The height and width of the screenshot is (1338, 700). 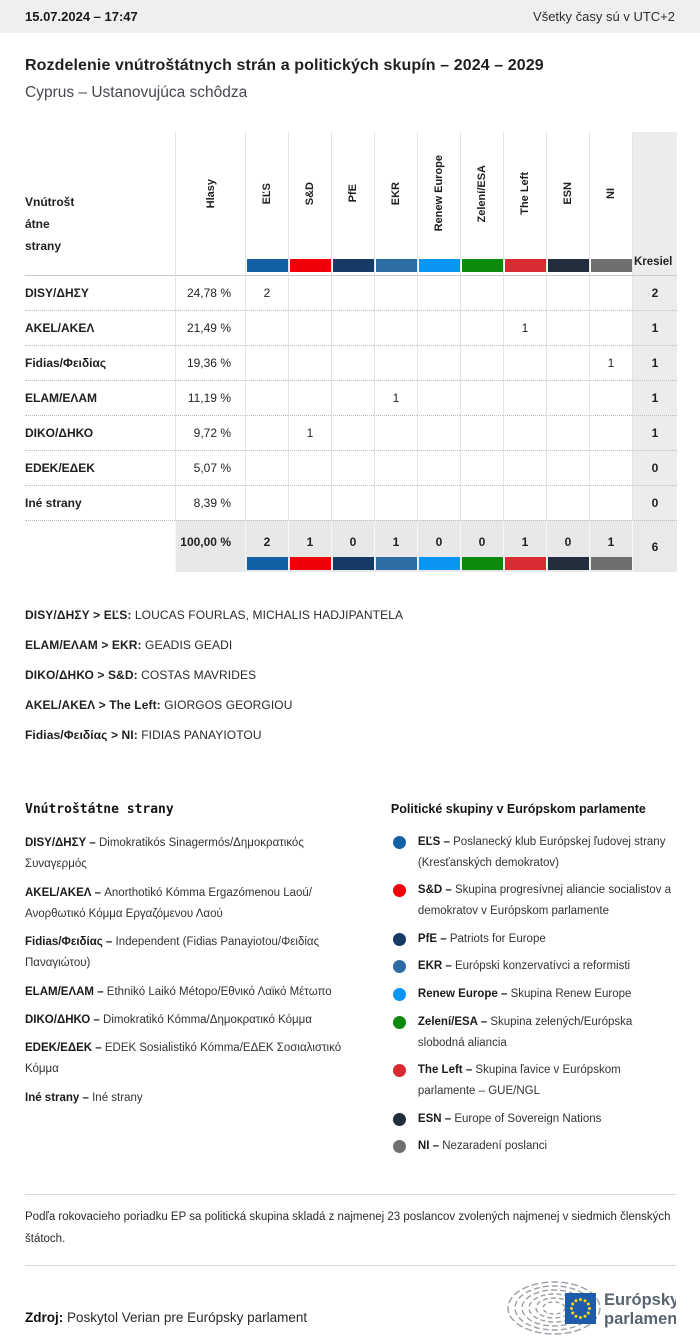 I want to click on party-name: DISY/ΔΗΣΥ, so click(x=100, y=292).